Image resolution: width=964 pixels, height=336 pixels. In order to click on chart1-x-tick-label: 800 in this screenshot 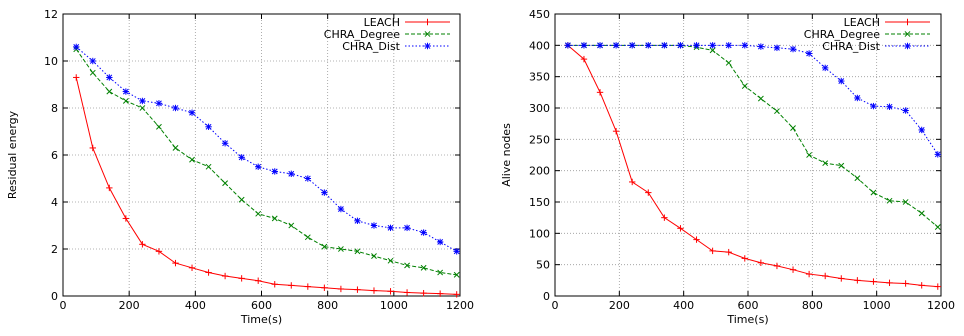, I will do `click(327, 305)`.